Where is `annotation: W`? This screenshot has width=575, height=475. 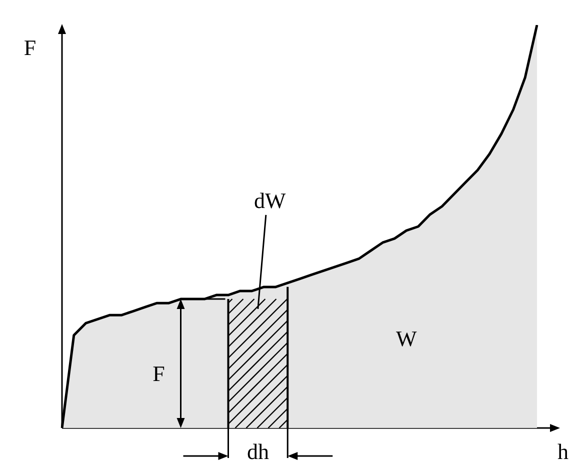
annotation: W is located at coordinates (406, 339).